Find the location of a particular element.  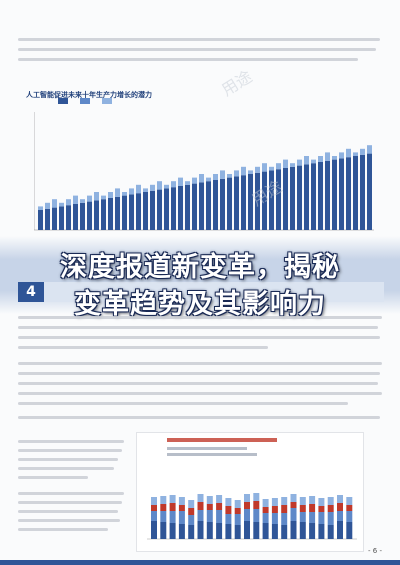

page-number: - 6 - is located at coordinates (375, 551).